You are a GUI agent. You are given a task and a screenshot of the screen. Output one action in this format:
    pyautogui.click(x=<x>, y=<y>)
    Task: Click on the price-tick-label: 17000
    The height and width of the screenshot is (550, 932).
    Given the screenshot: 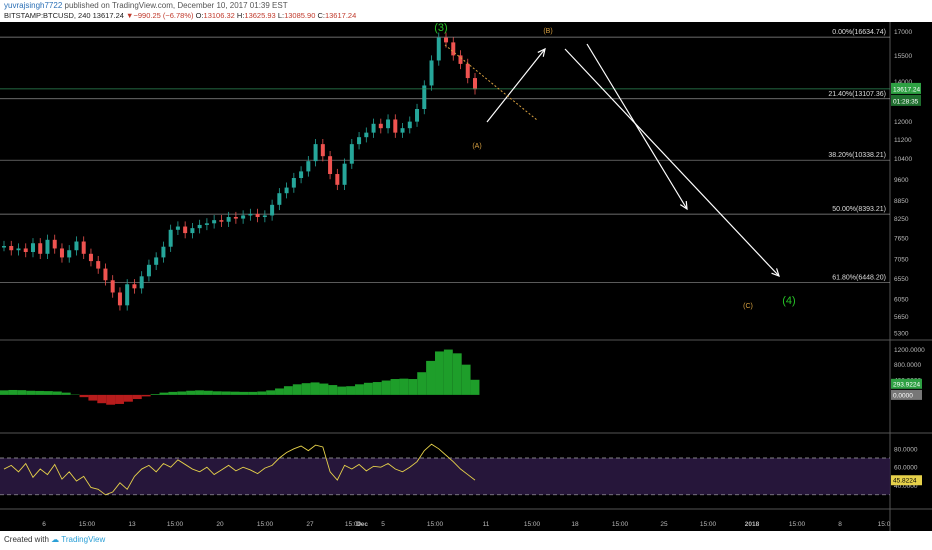 What is the action you would take?
    pyautogui.click(x=903, y=32)
    